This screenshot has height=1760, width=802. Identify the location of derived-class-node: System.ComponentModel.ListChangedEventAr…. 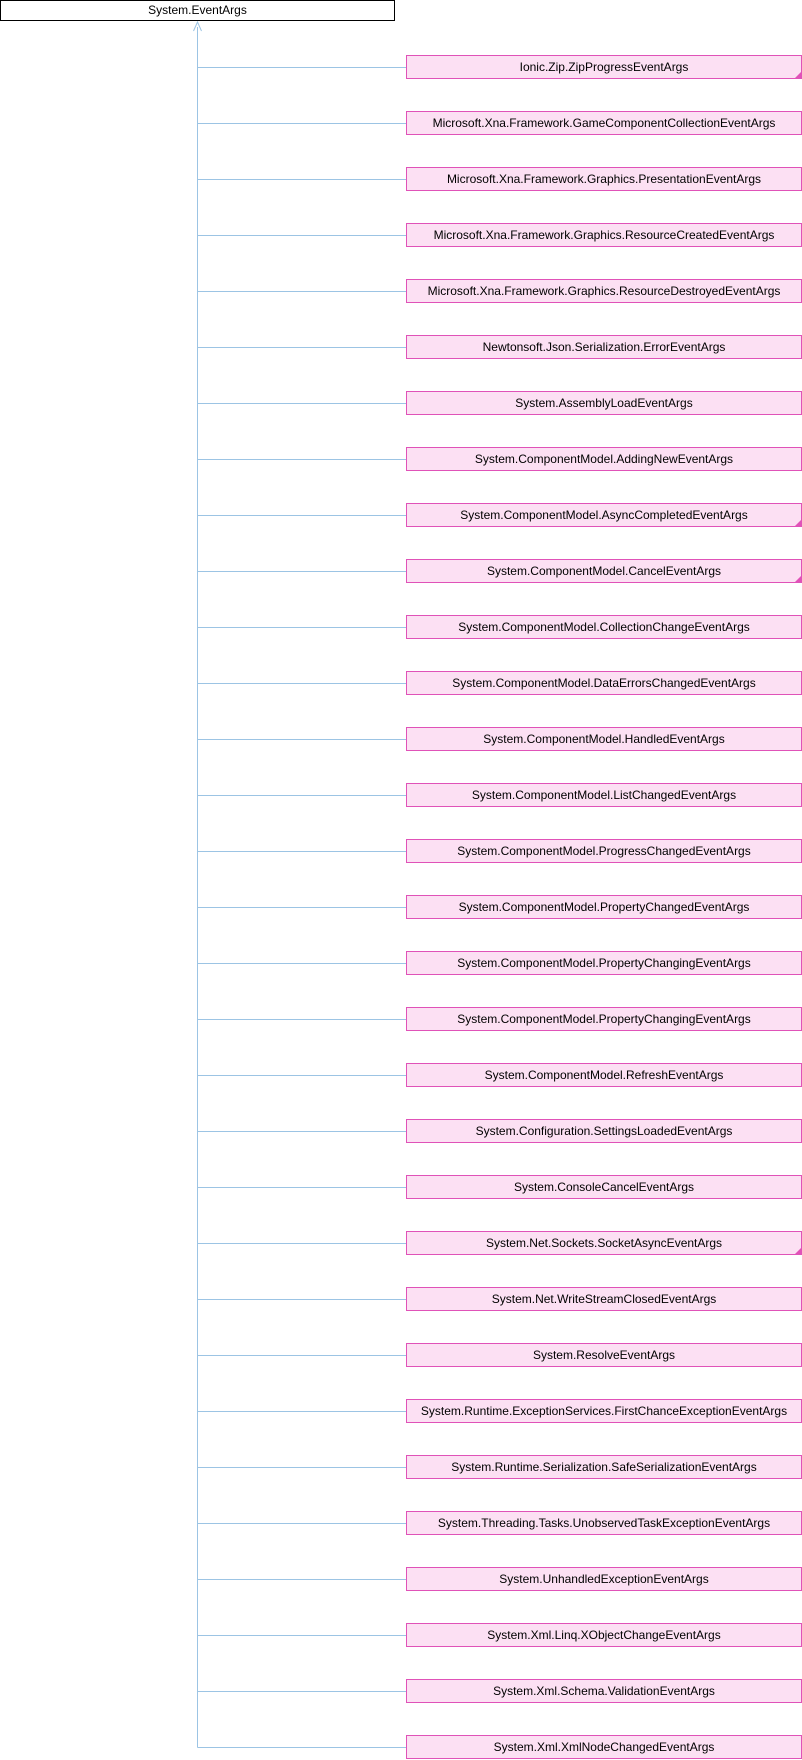
(604, 795).